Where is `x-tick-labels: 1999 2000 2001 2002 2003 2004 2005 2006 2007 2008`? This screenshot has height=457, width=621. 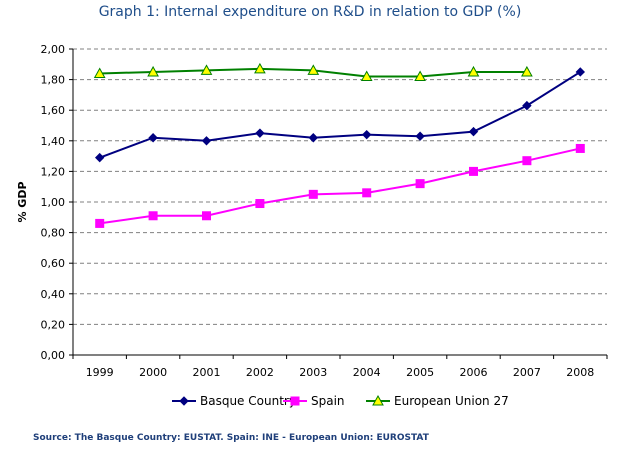
x-tick-labels: 1999 2000 2001 2002 2003 2004 2005 2006 2007 2008 is located at coordinates (340, 372).